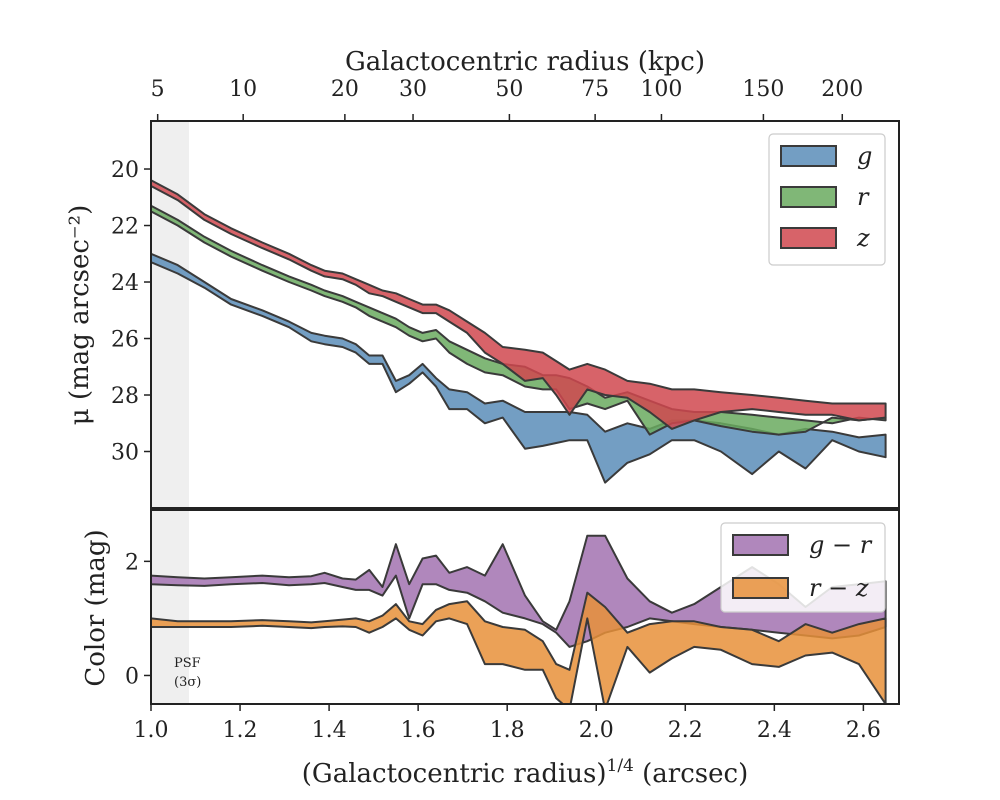 Image resolution: width=1000 pixels, height=800 pixels. What do you see at coordinates (418, 730) in the screenshot?
I see `bottom-x-tick-label: 1.6` at bounding box center [418, 730].